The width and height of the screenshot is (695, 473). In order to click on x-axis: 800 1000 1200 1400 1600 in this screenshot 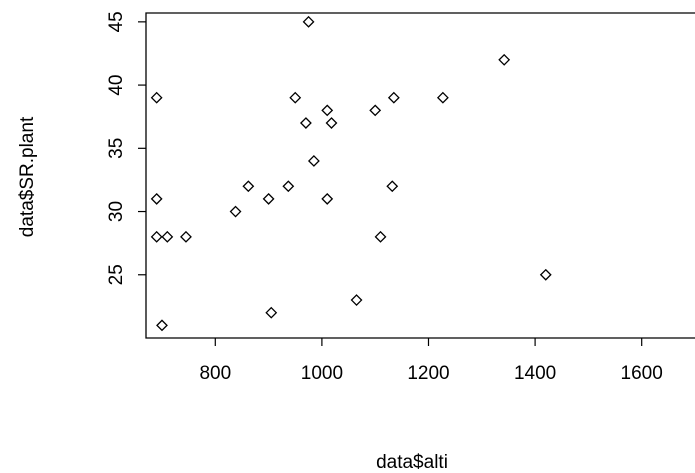, I will do `click(431, 361)`.